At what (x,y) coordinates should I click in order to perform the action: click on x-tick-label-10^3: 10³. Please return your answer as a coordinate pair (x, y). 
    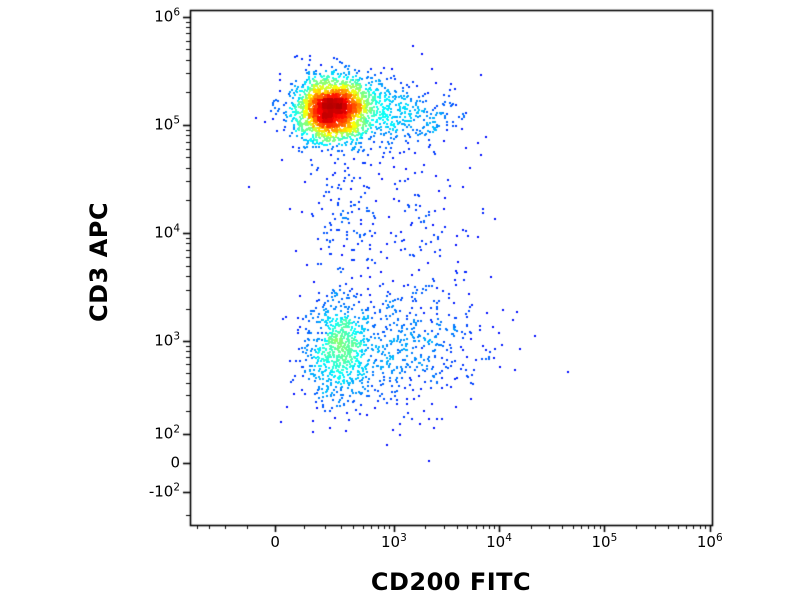
    Looking at the image, I should click on (394, 541).